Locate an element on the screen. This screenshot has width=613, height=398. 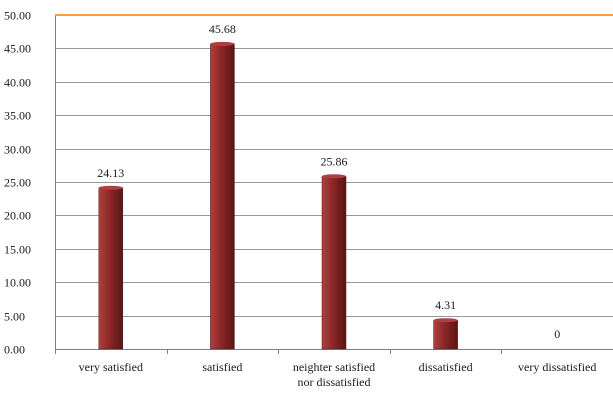
y-tick-label: 0.00 is located at coordinates (14, 350).